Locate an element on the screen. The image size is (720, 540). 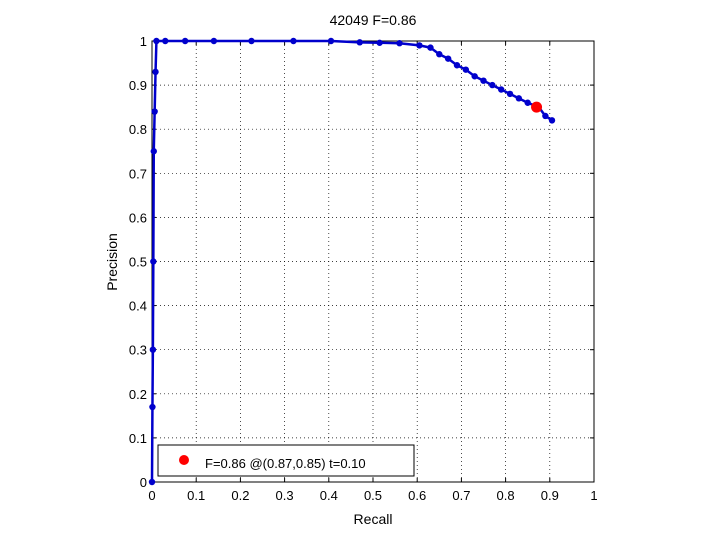
y-tick-label: 0 is located at coordinates (143, 482).